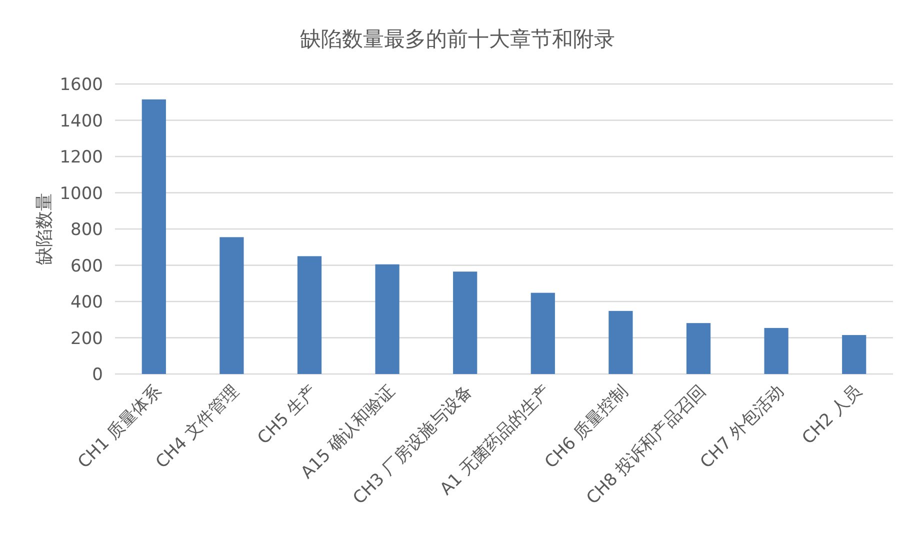 The height and width of the screenshot is (547, 915). I want to click on y-tick-label: 0, so click(97, 375).